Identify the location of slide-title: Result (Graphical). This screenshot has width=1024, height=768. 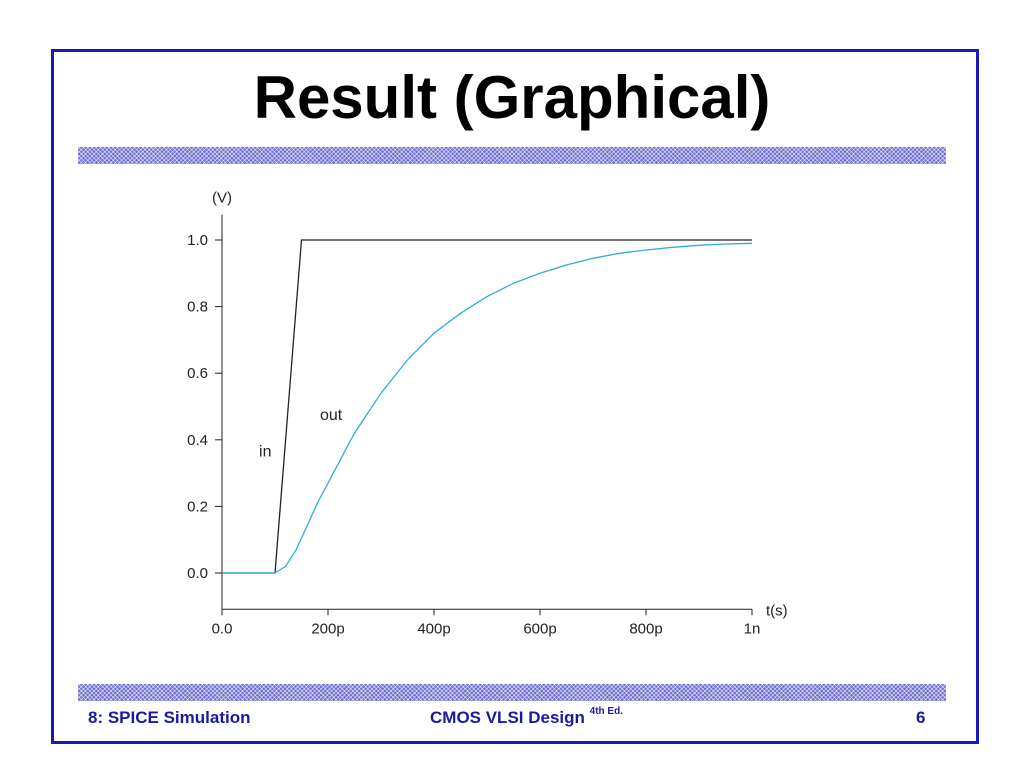
(512, 97).